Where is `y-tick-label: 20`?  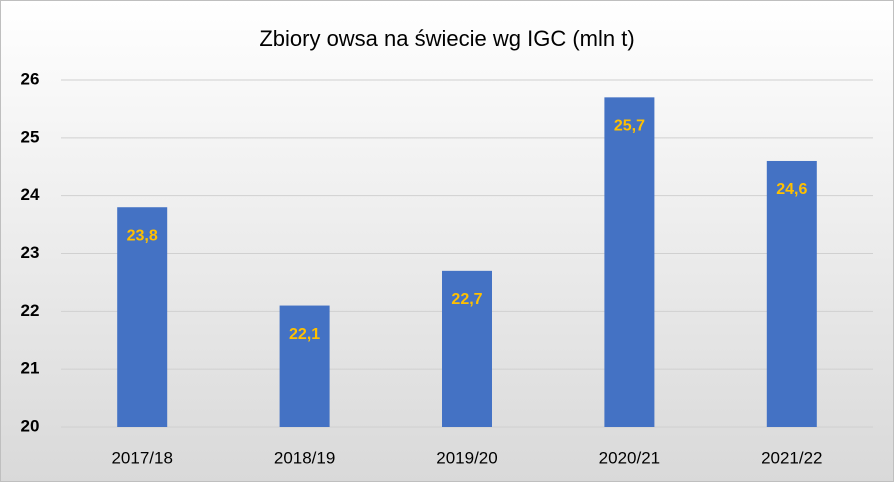
y-tick-label: 20 is located at coordinates (30, 425).